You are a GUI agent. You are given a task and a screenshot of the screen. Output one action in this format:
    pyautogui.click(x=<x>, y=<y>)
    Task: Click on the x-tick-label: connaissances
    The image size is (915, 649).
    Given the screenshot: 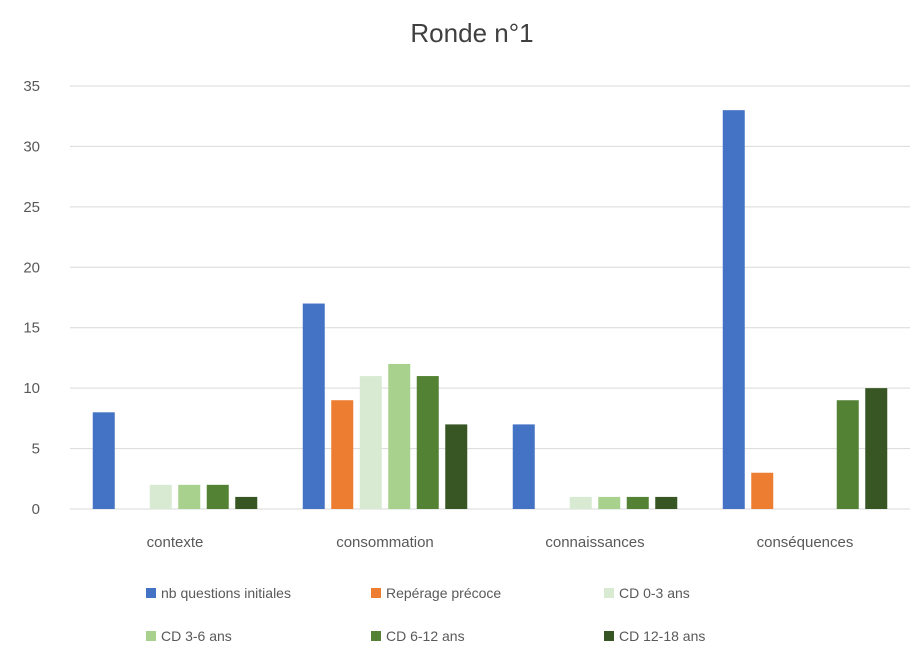 What is the action you would take?
    pyautogui.click(x=594, y=542)
    